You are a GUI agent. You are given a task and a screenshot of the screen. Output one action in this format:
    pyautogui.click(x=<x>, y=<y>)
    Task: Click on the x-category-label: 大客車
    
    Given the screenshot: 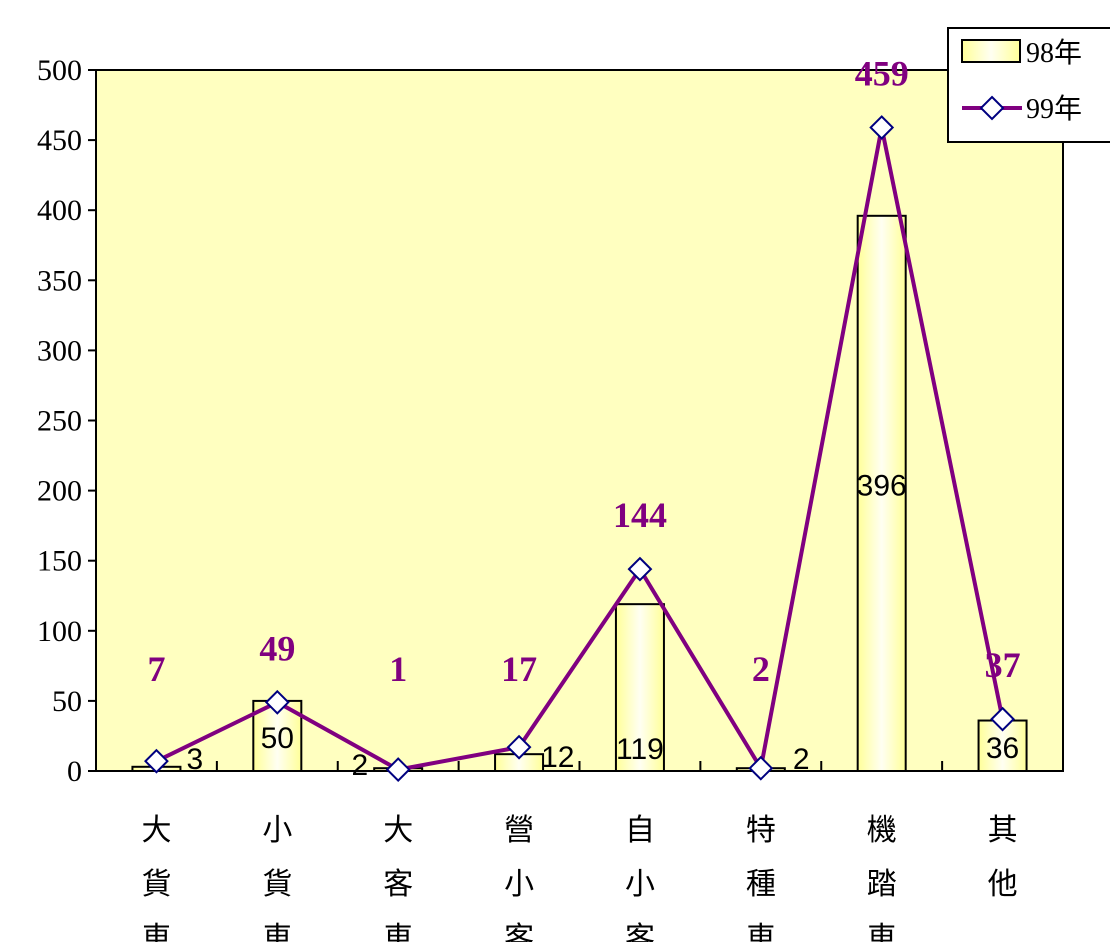 What is the action you would take?
    pyautogui.click(x=398, y=878)
    